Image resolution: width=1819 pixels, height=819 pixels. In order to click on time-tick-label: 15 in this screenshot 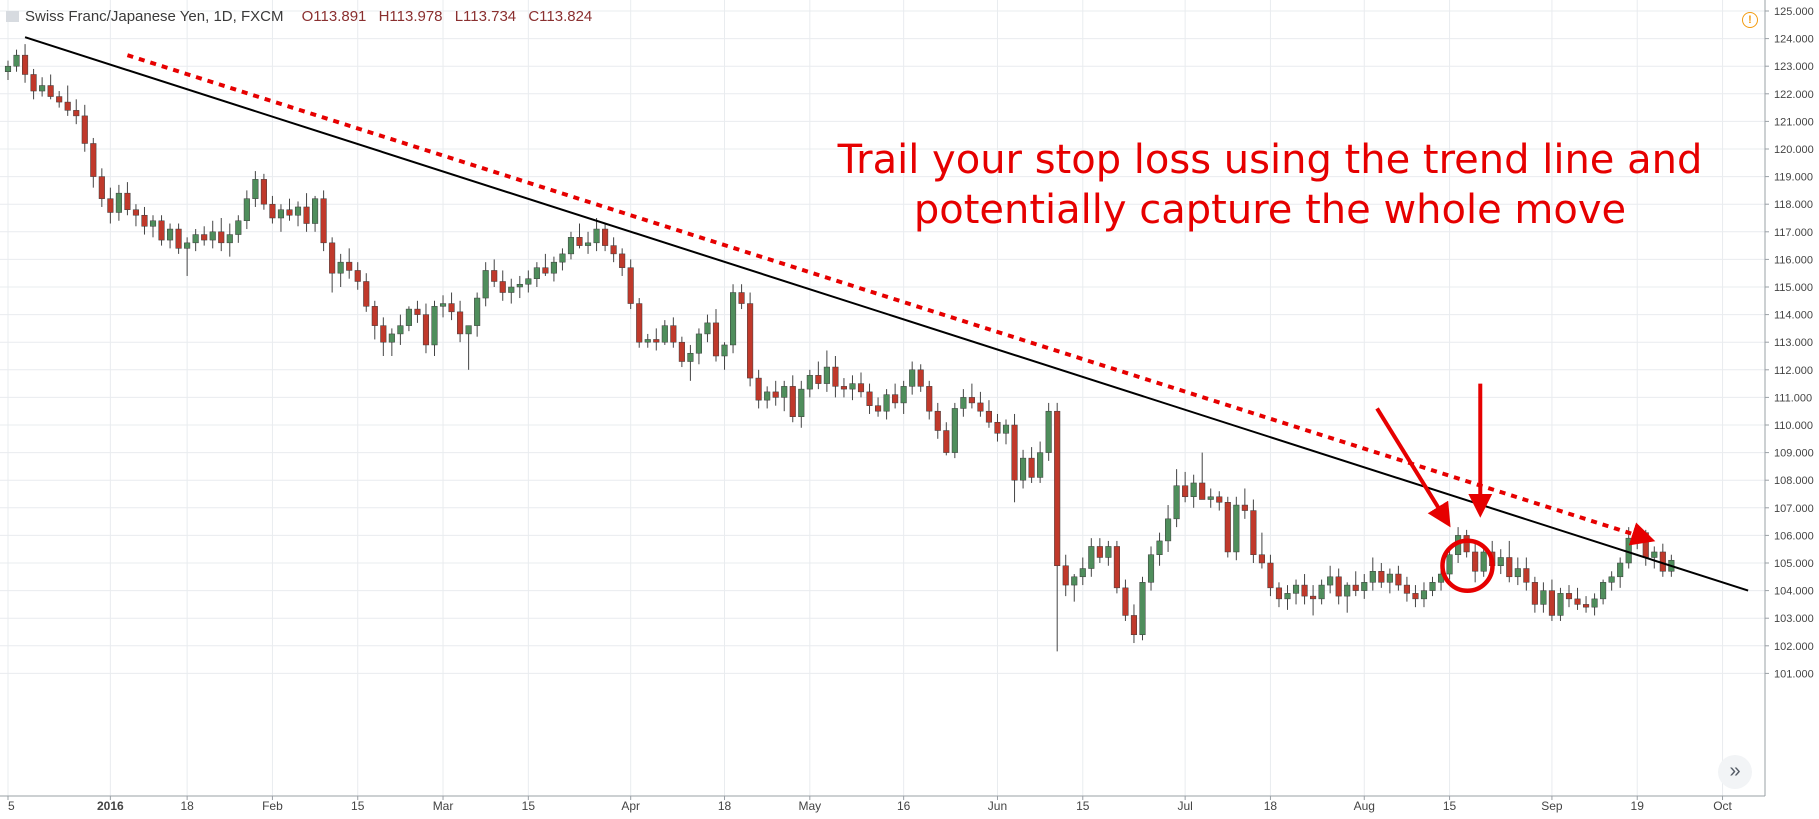, I will do `click(1450, 806)`.